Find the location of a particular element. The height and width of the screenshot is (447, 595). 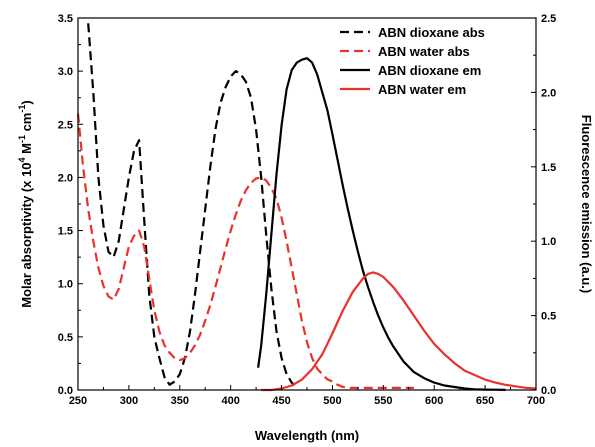

y-right-tick-label: 2.0 is located at coordinates (548, 93).